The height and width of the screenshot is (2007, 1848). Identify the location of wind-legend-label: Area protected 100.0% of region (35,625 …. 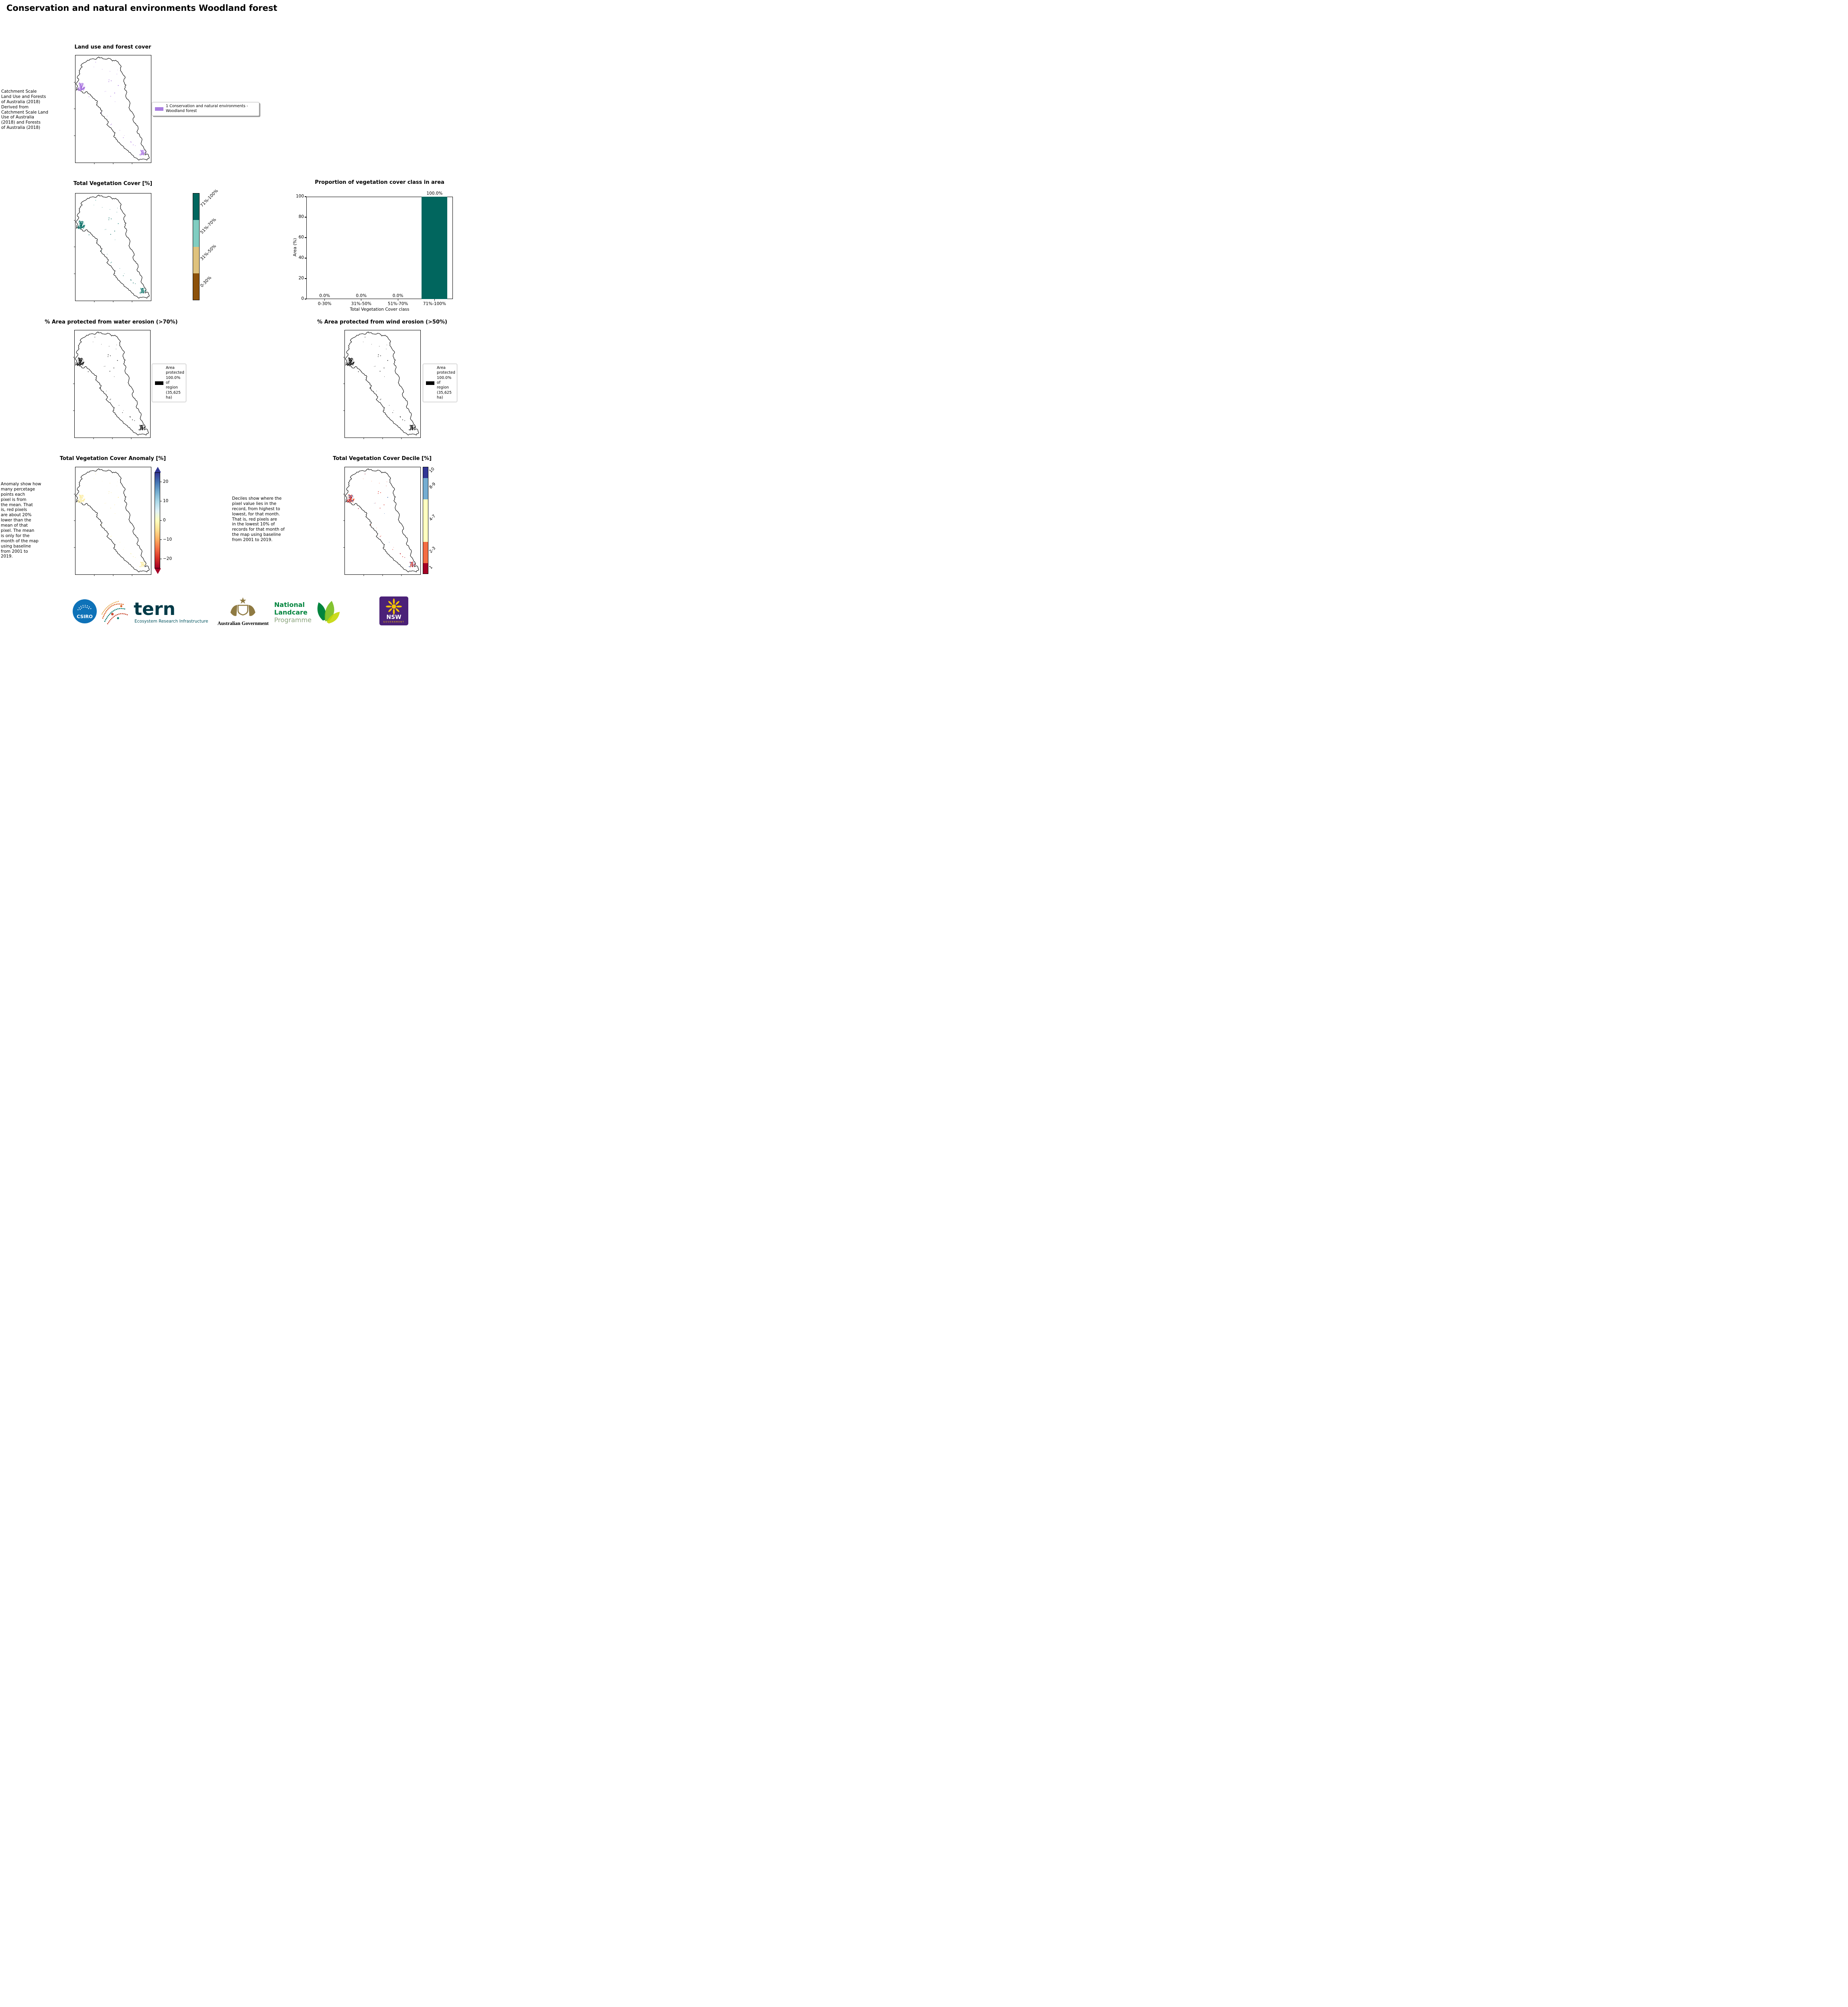
(446, 383).